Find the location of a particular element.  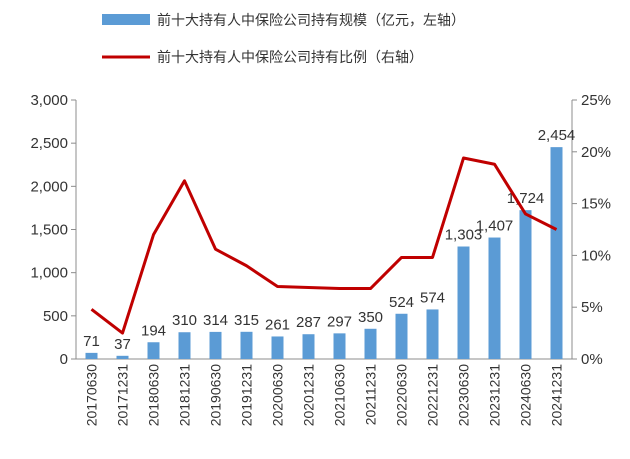

left-axis-ticks: 0 500 1,000 1,500 2,000 2,500 3,000 is located at coordinates (53, 230).